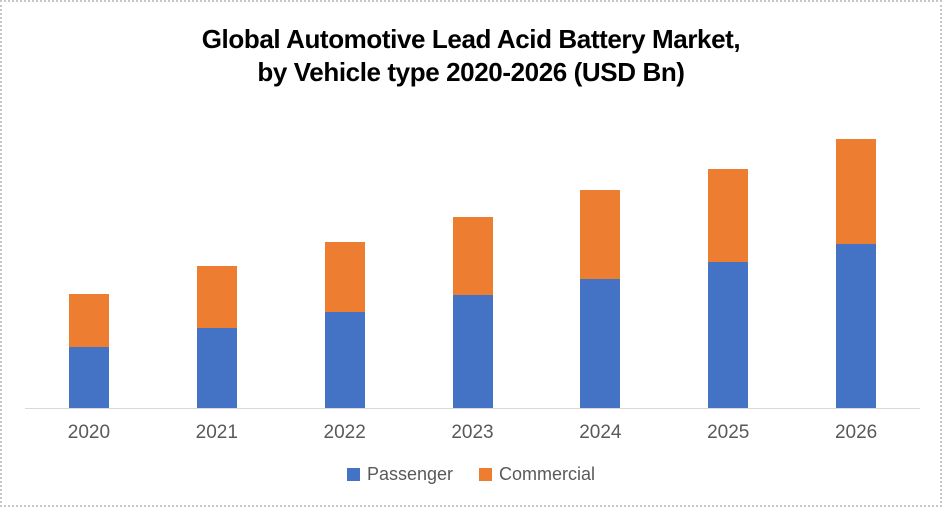  I want to click on legend-item-commercial: Commercial, so click(537, 474).